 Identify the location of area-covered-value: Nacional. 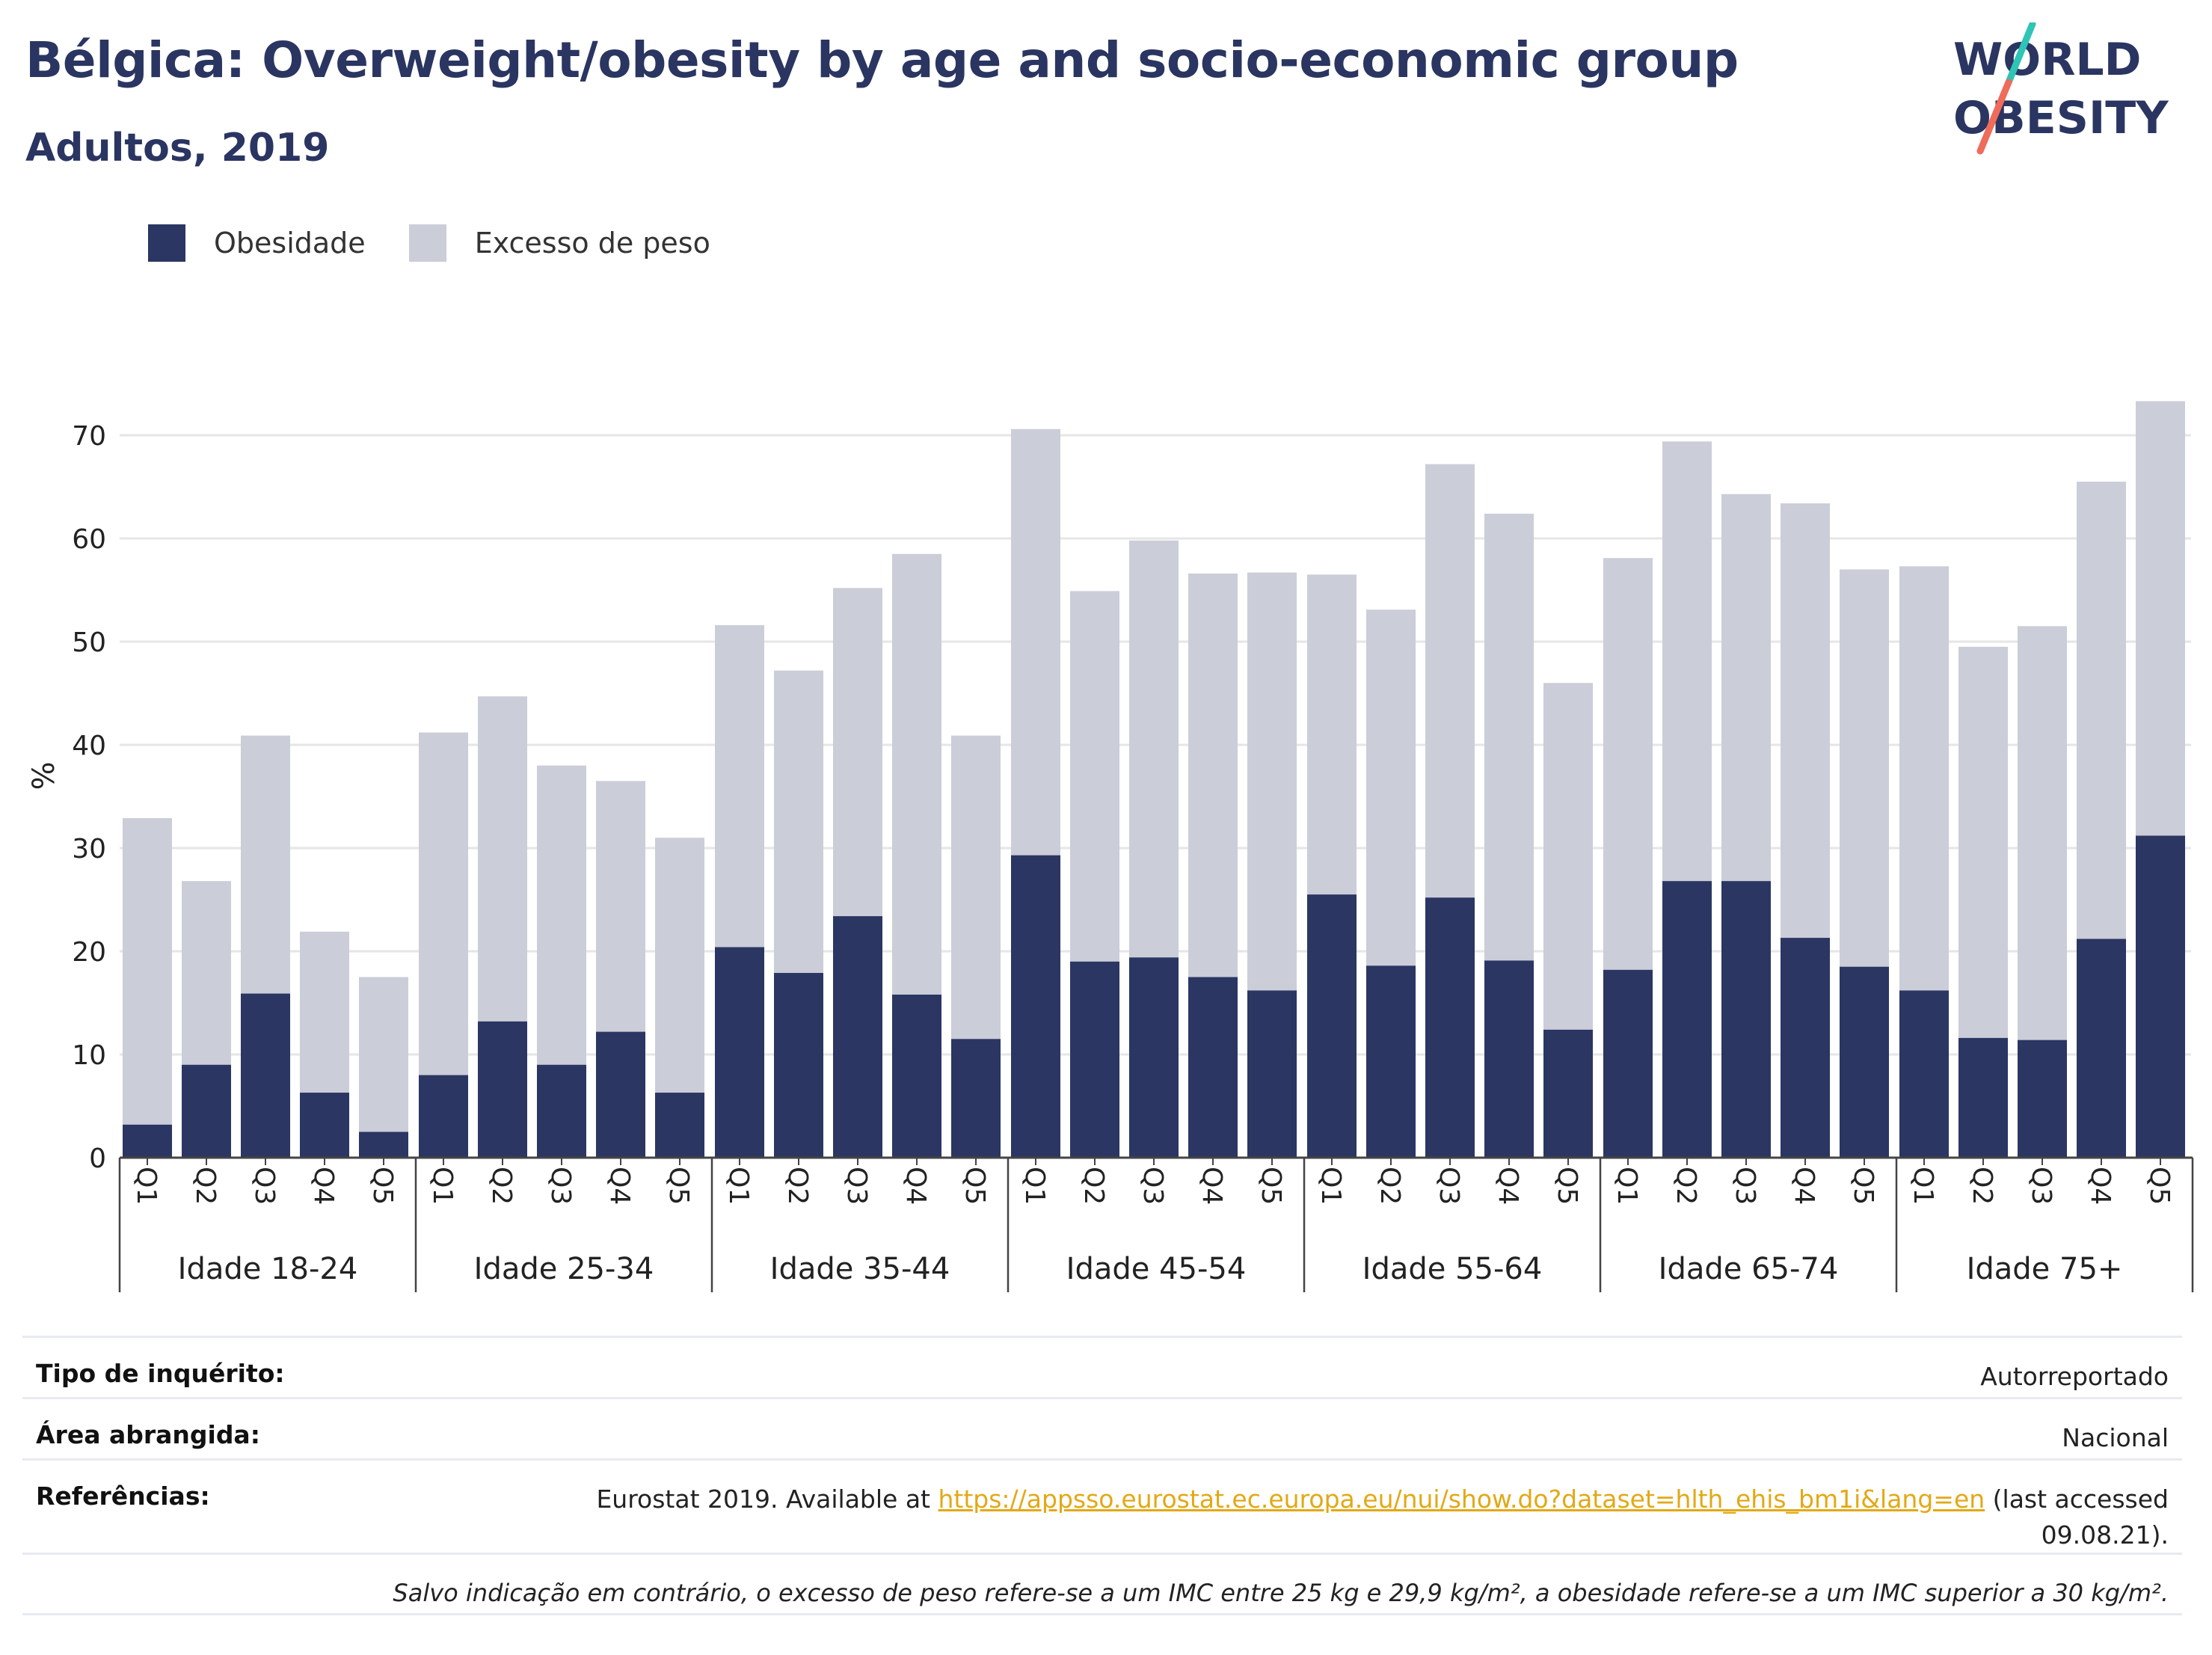
(2115, 1437).